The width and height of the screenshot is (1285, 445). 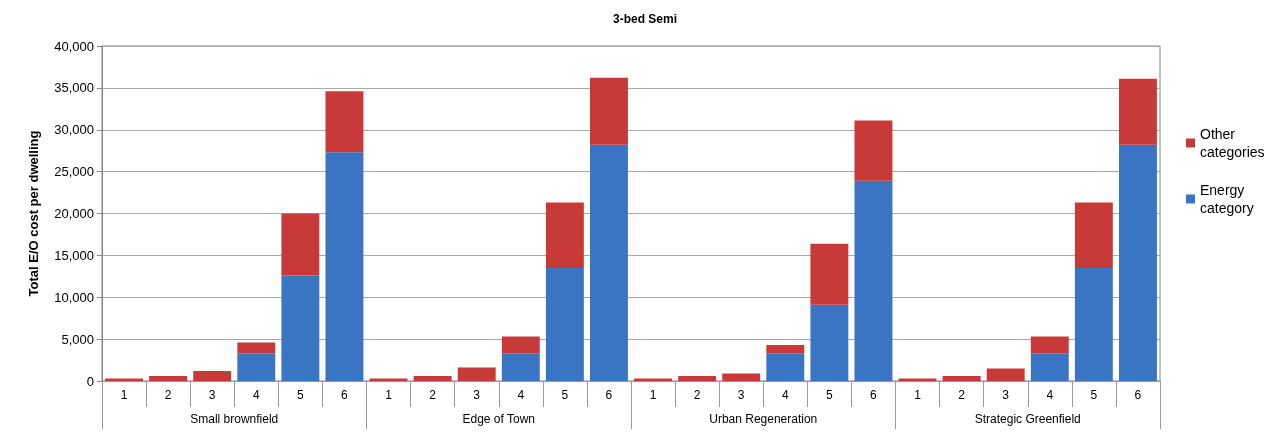 What do you see at coordinates (74, 255) in the screenshot?
I see `y-tick-label: 15,000` at bounding box center [74, 255].